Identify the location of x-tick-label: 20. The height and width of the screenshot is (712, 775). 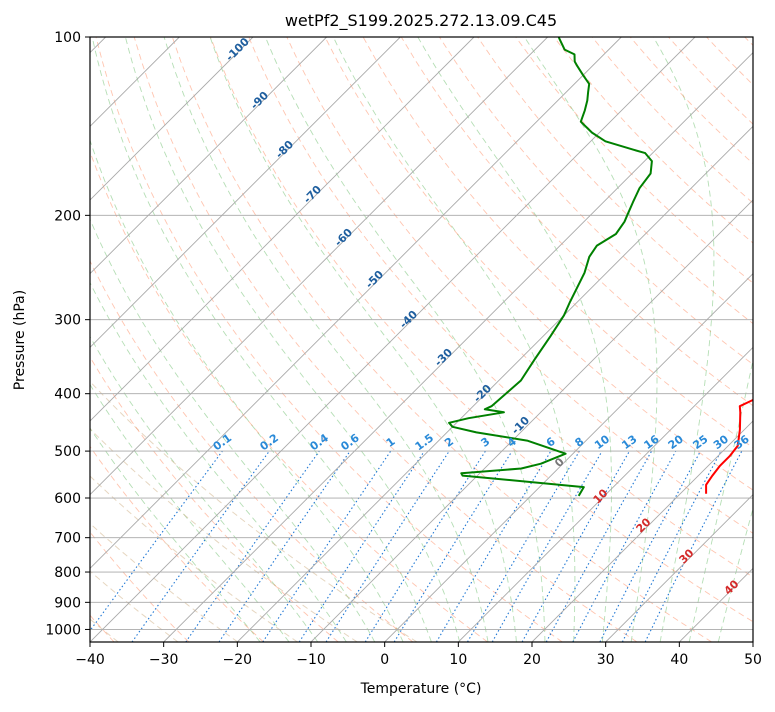
(532, 660).